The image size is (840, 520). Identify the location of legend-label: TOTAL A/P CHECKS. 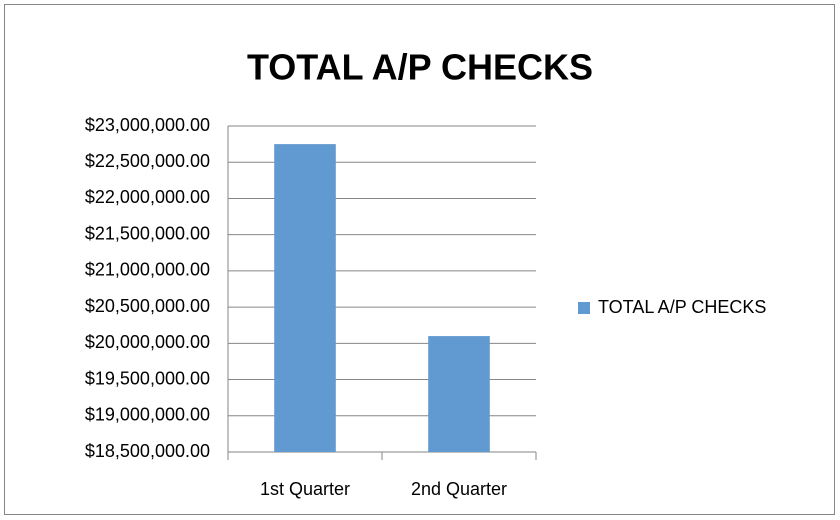
(682, 307).